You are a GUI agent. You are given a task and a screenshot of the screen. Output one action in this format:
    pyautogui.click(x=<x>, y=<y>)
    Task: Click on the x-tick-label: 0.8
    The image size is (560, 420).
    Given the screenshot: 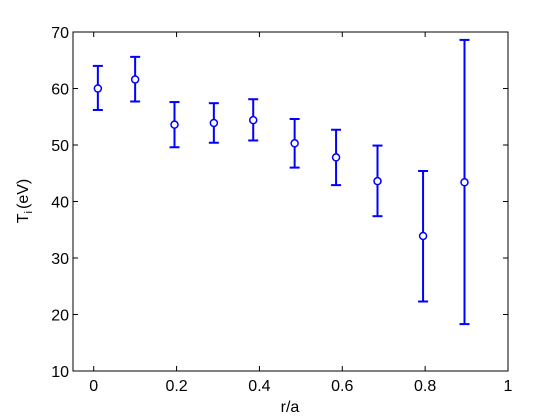 What is the action you would take?
    pyautogui.click(x=425, y=386)
    